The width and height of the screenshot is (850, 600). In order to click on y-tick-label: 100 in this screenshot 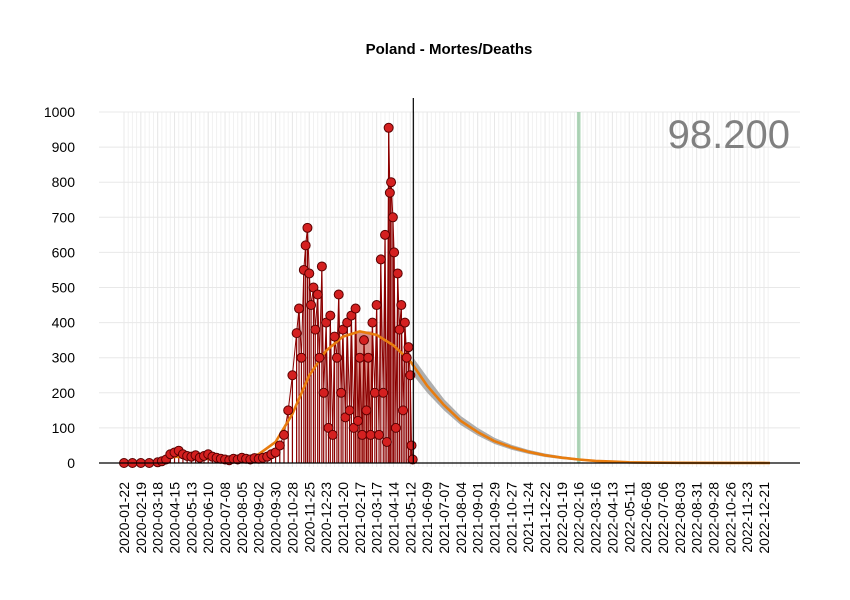, I will do `click(64, 428)`.